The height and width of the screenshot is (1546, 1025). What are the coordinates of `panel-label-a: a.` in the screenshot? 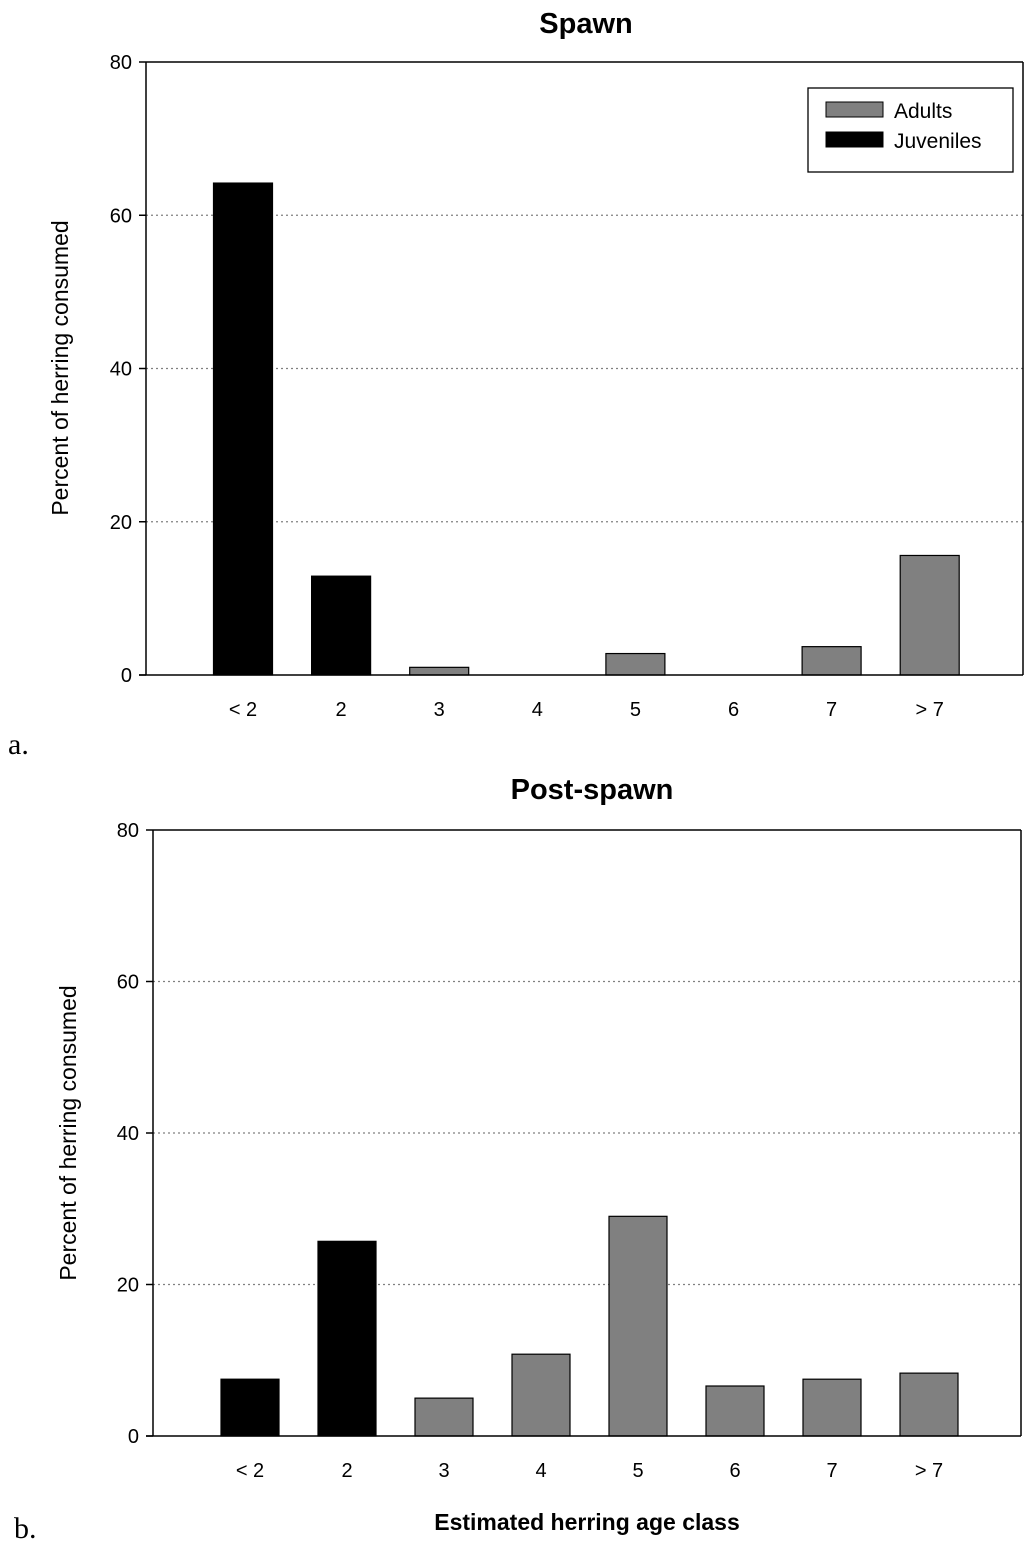 It's located at (18, 744).